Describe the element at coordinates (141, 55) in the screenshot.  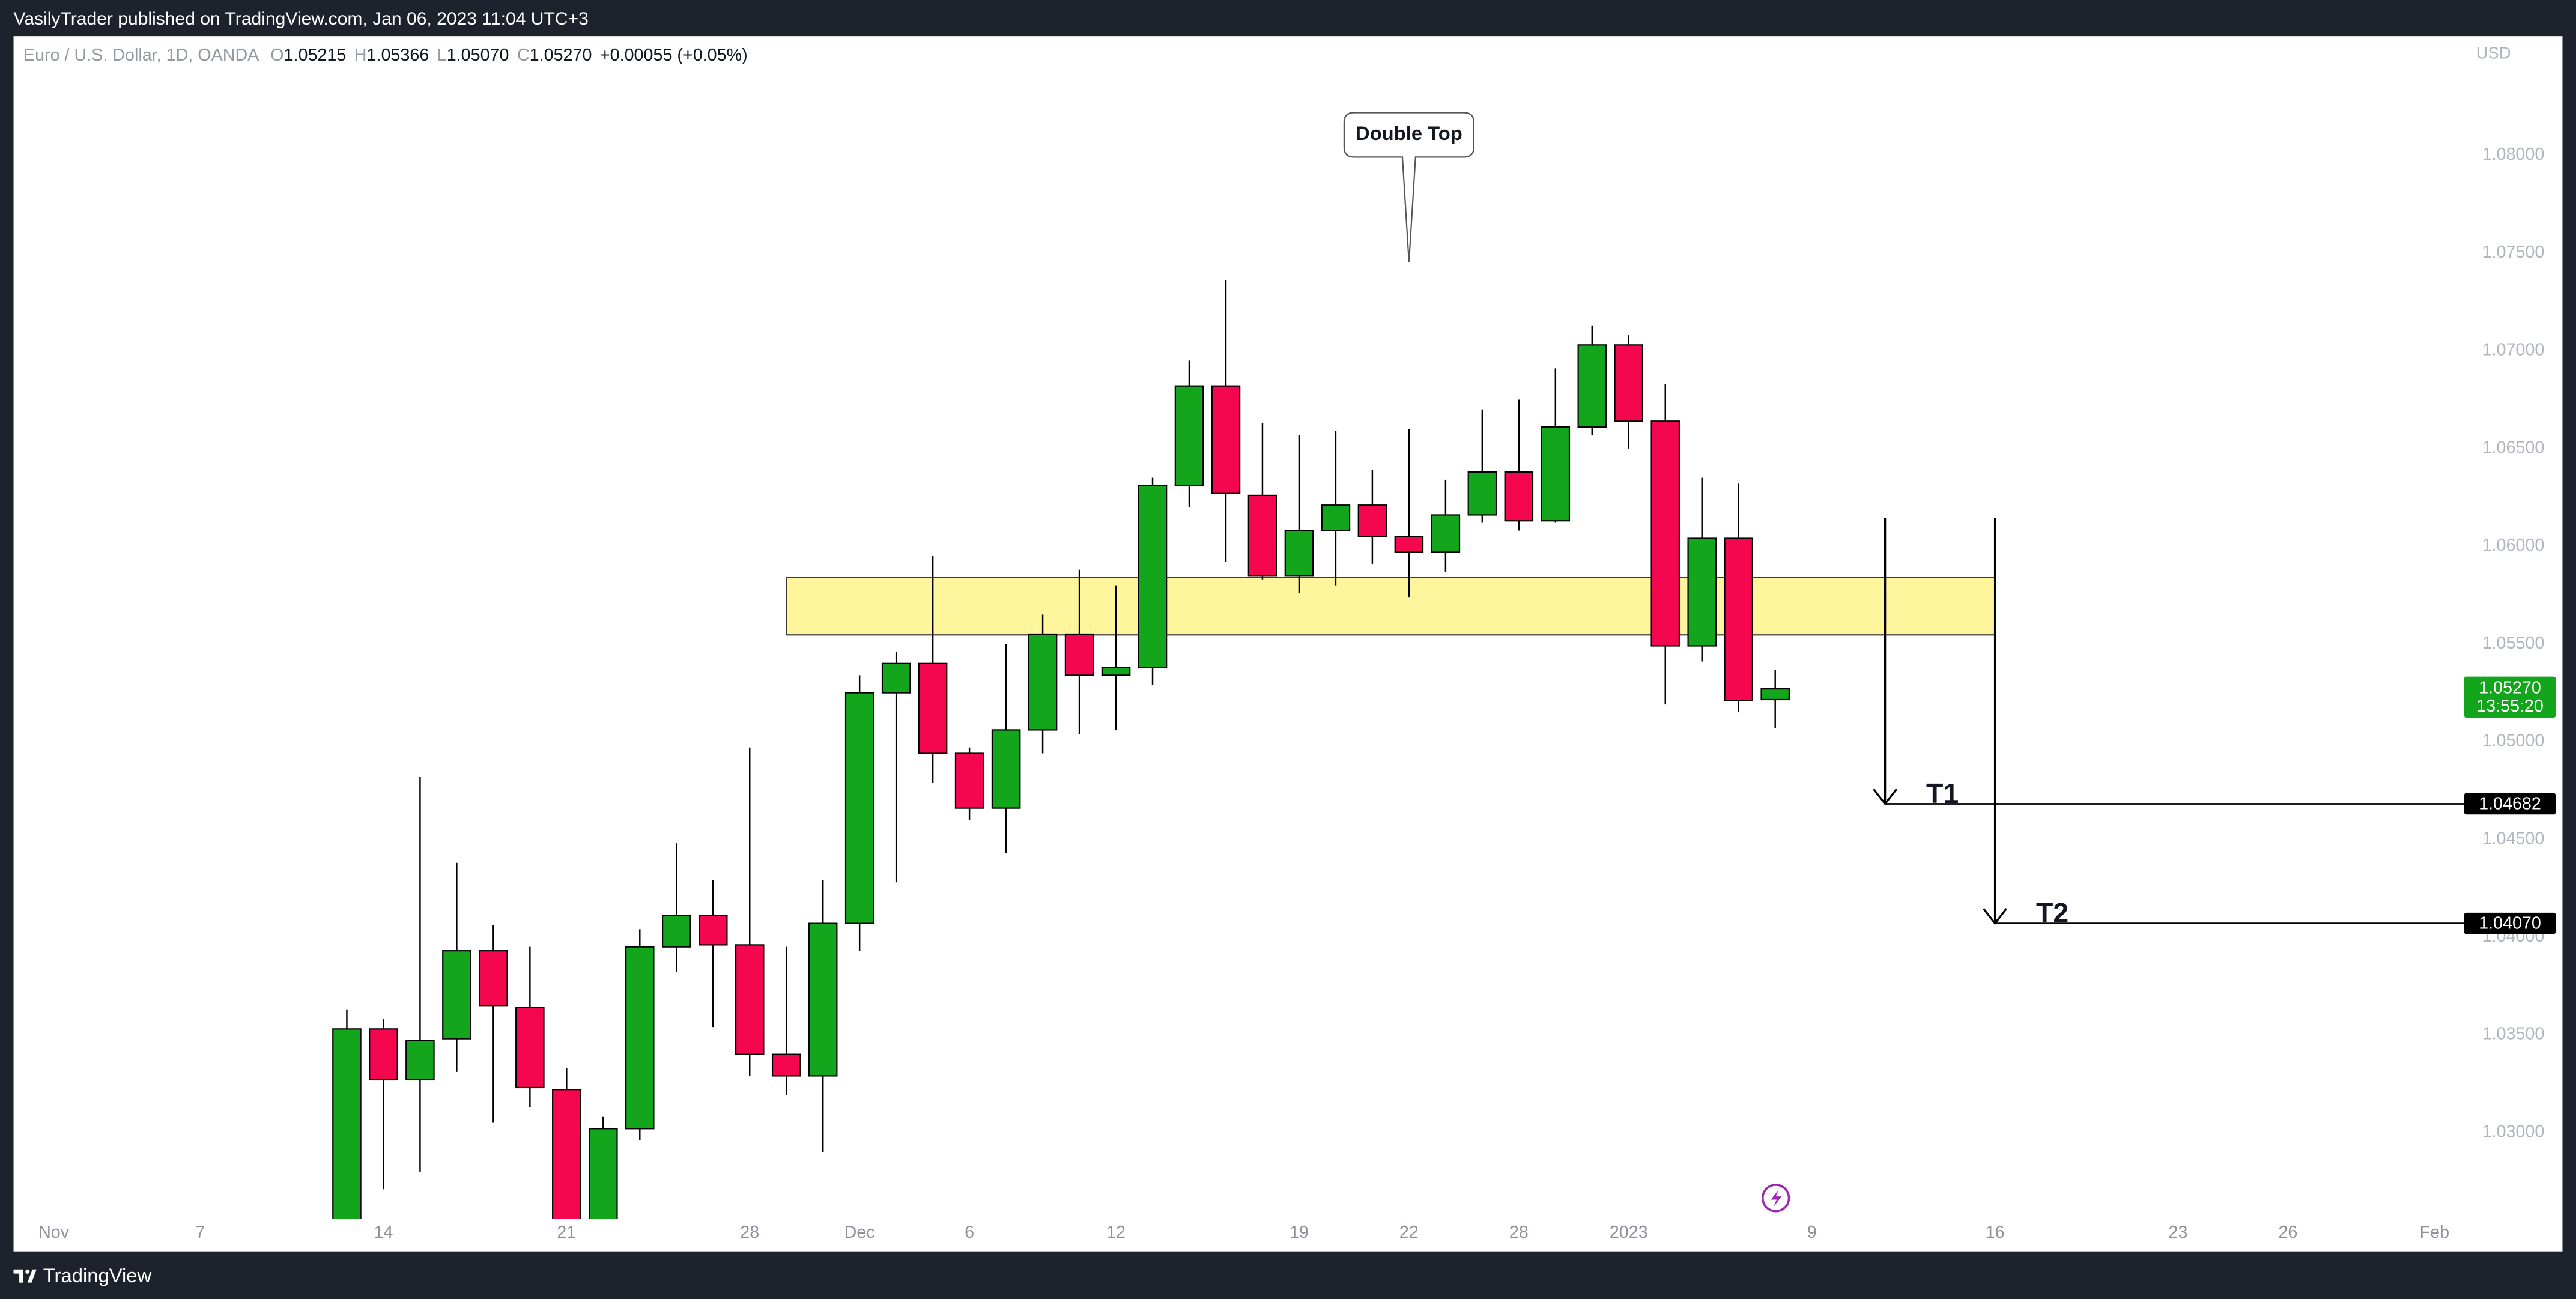
I see `symbol: Euro / U.S. Dollar, 1D, OANDA` at that location.